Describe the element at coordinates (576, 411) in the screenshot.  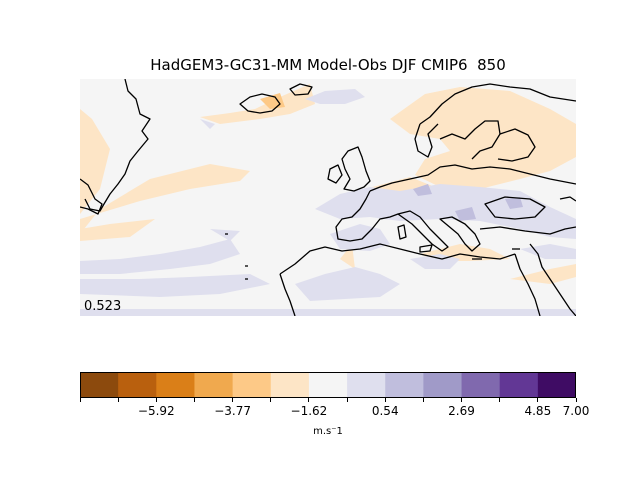
I see `colorbar-tick-label: 7.00` at that location.